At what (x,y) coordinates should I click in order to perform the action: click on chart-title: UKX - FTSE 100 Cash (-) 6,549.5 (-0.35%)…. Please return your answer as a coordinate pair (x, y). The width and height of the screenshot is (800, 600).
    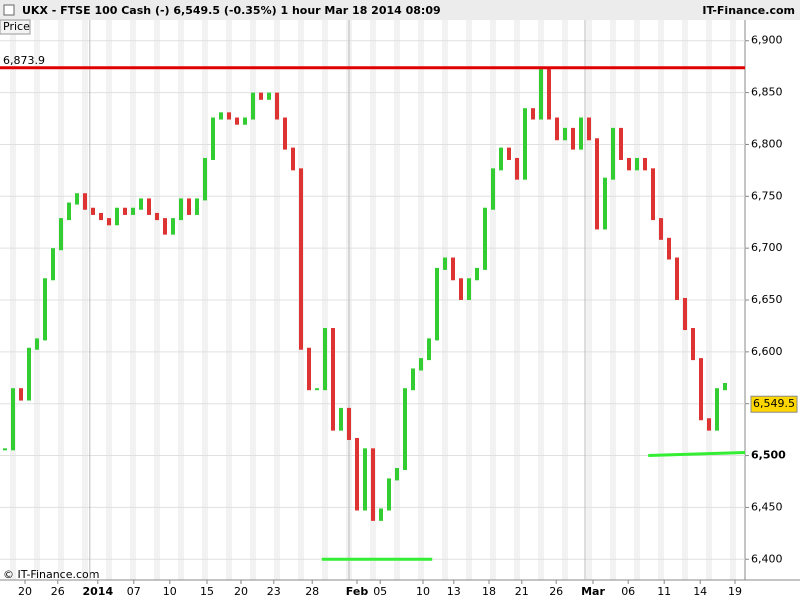
    Looking at the image, I should click on (231, 10).